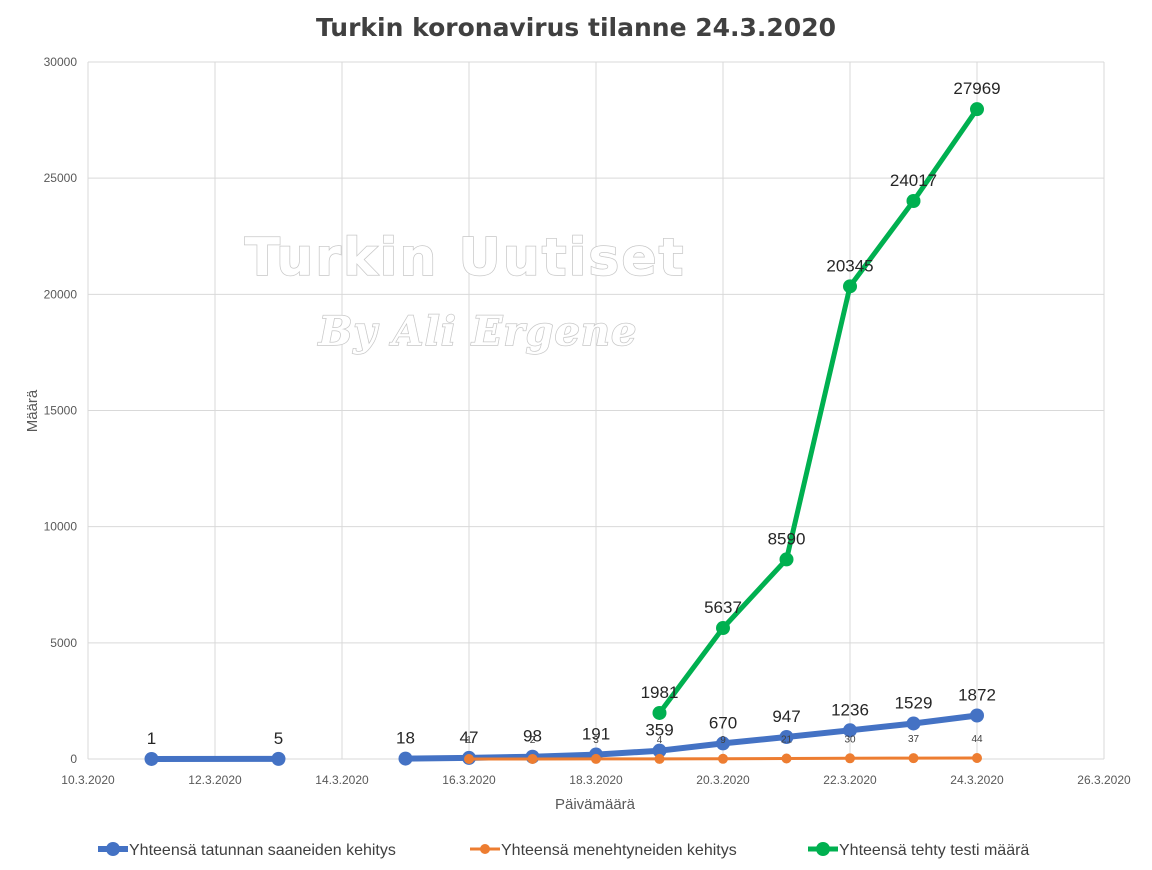  What do you see at coordinates (787, 538) in the screenshot?
I see `data-label: 8590` at bounding box center [787, 538].